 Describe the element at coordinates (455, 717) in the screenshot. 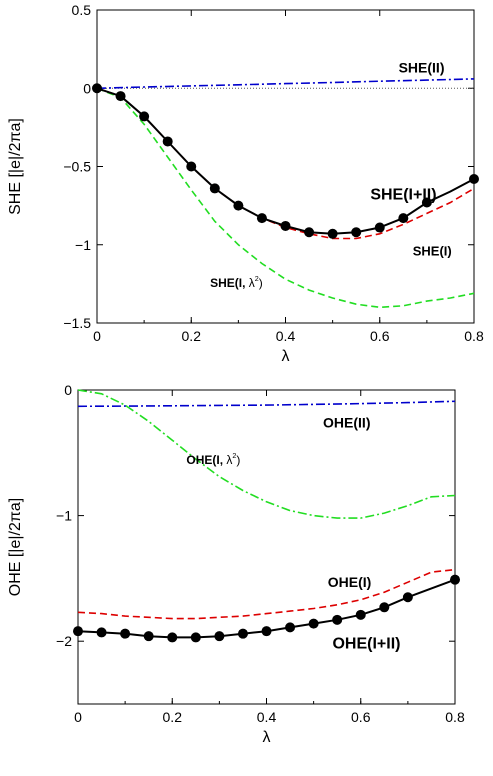

I see `panel2-x-tick-label: 0.8` at that location.